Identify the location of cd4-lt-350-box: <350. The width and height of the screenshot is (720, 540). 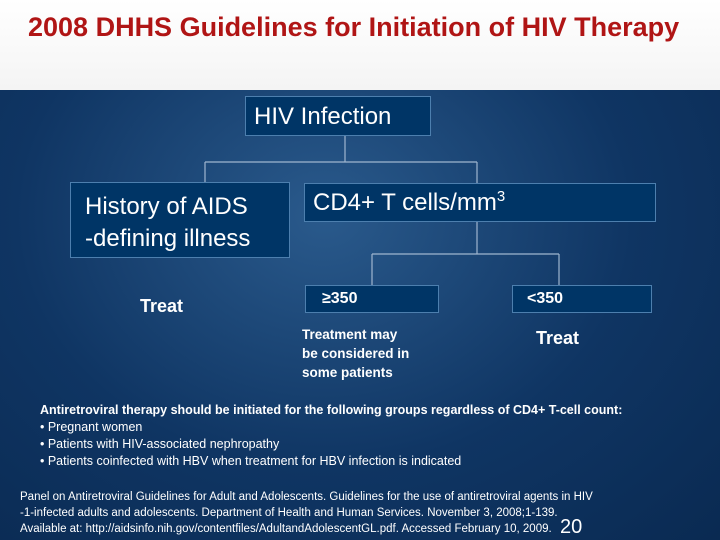
(582, 299).